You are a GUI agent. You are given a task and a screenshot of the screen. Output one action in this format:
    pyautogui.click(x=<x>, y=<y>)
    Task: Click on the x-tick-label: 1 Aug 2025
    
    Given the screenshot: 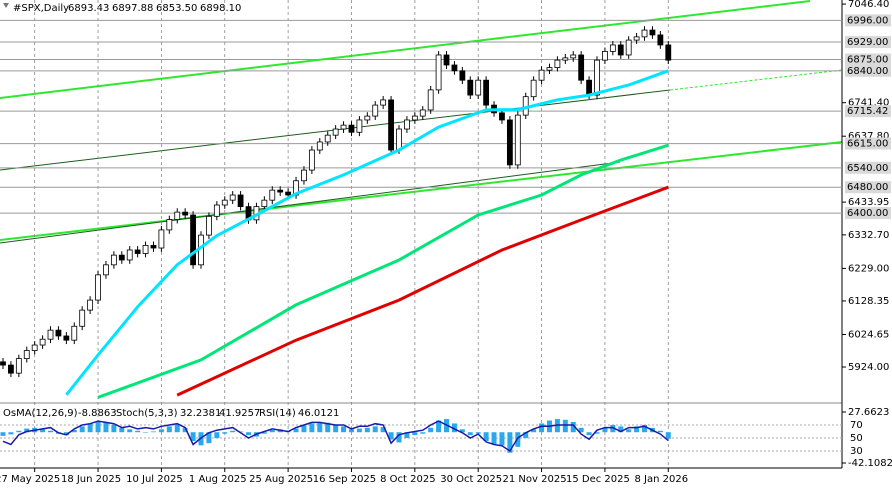 What is the action you would take?
    pyautogui.click(x=218, y=479)
    